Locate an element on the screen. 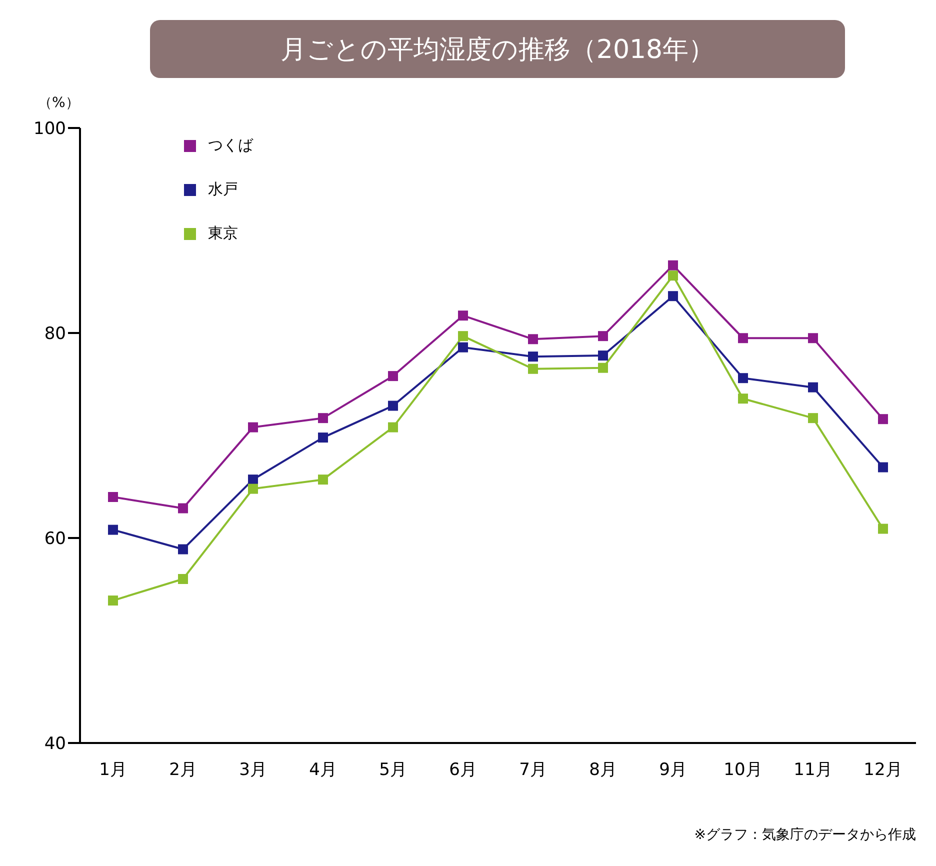 The image size is (936, 866). x-tick-label: 10月 is located at coordinates (743, 770).